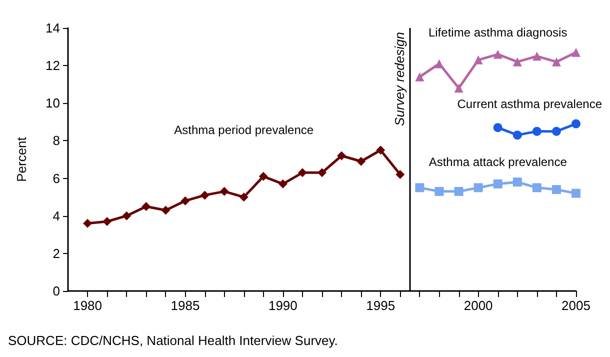  What do you see at coordinates (21, 159) in the screenshot?
I see `y-axis-title: Percent` at bounding box center [21, 159].